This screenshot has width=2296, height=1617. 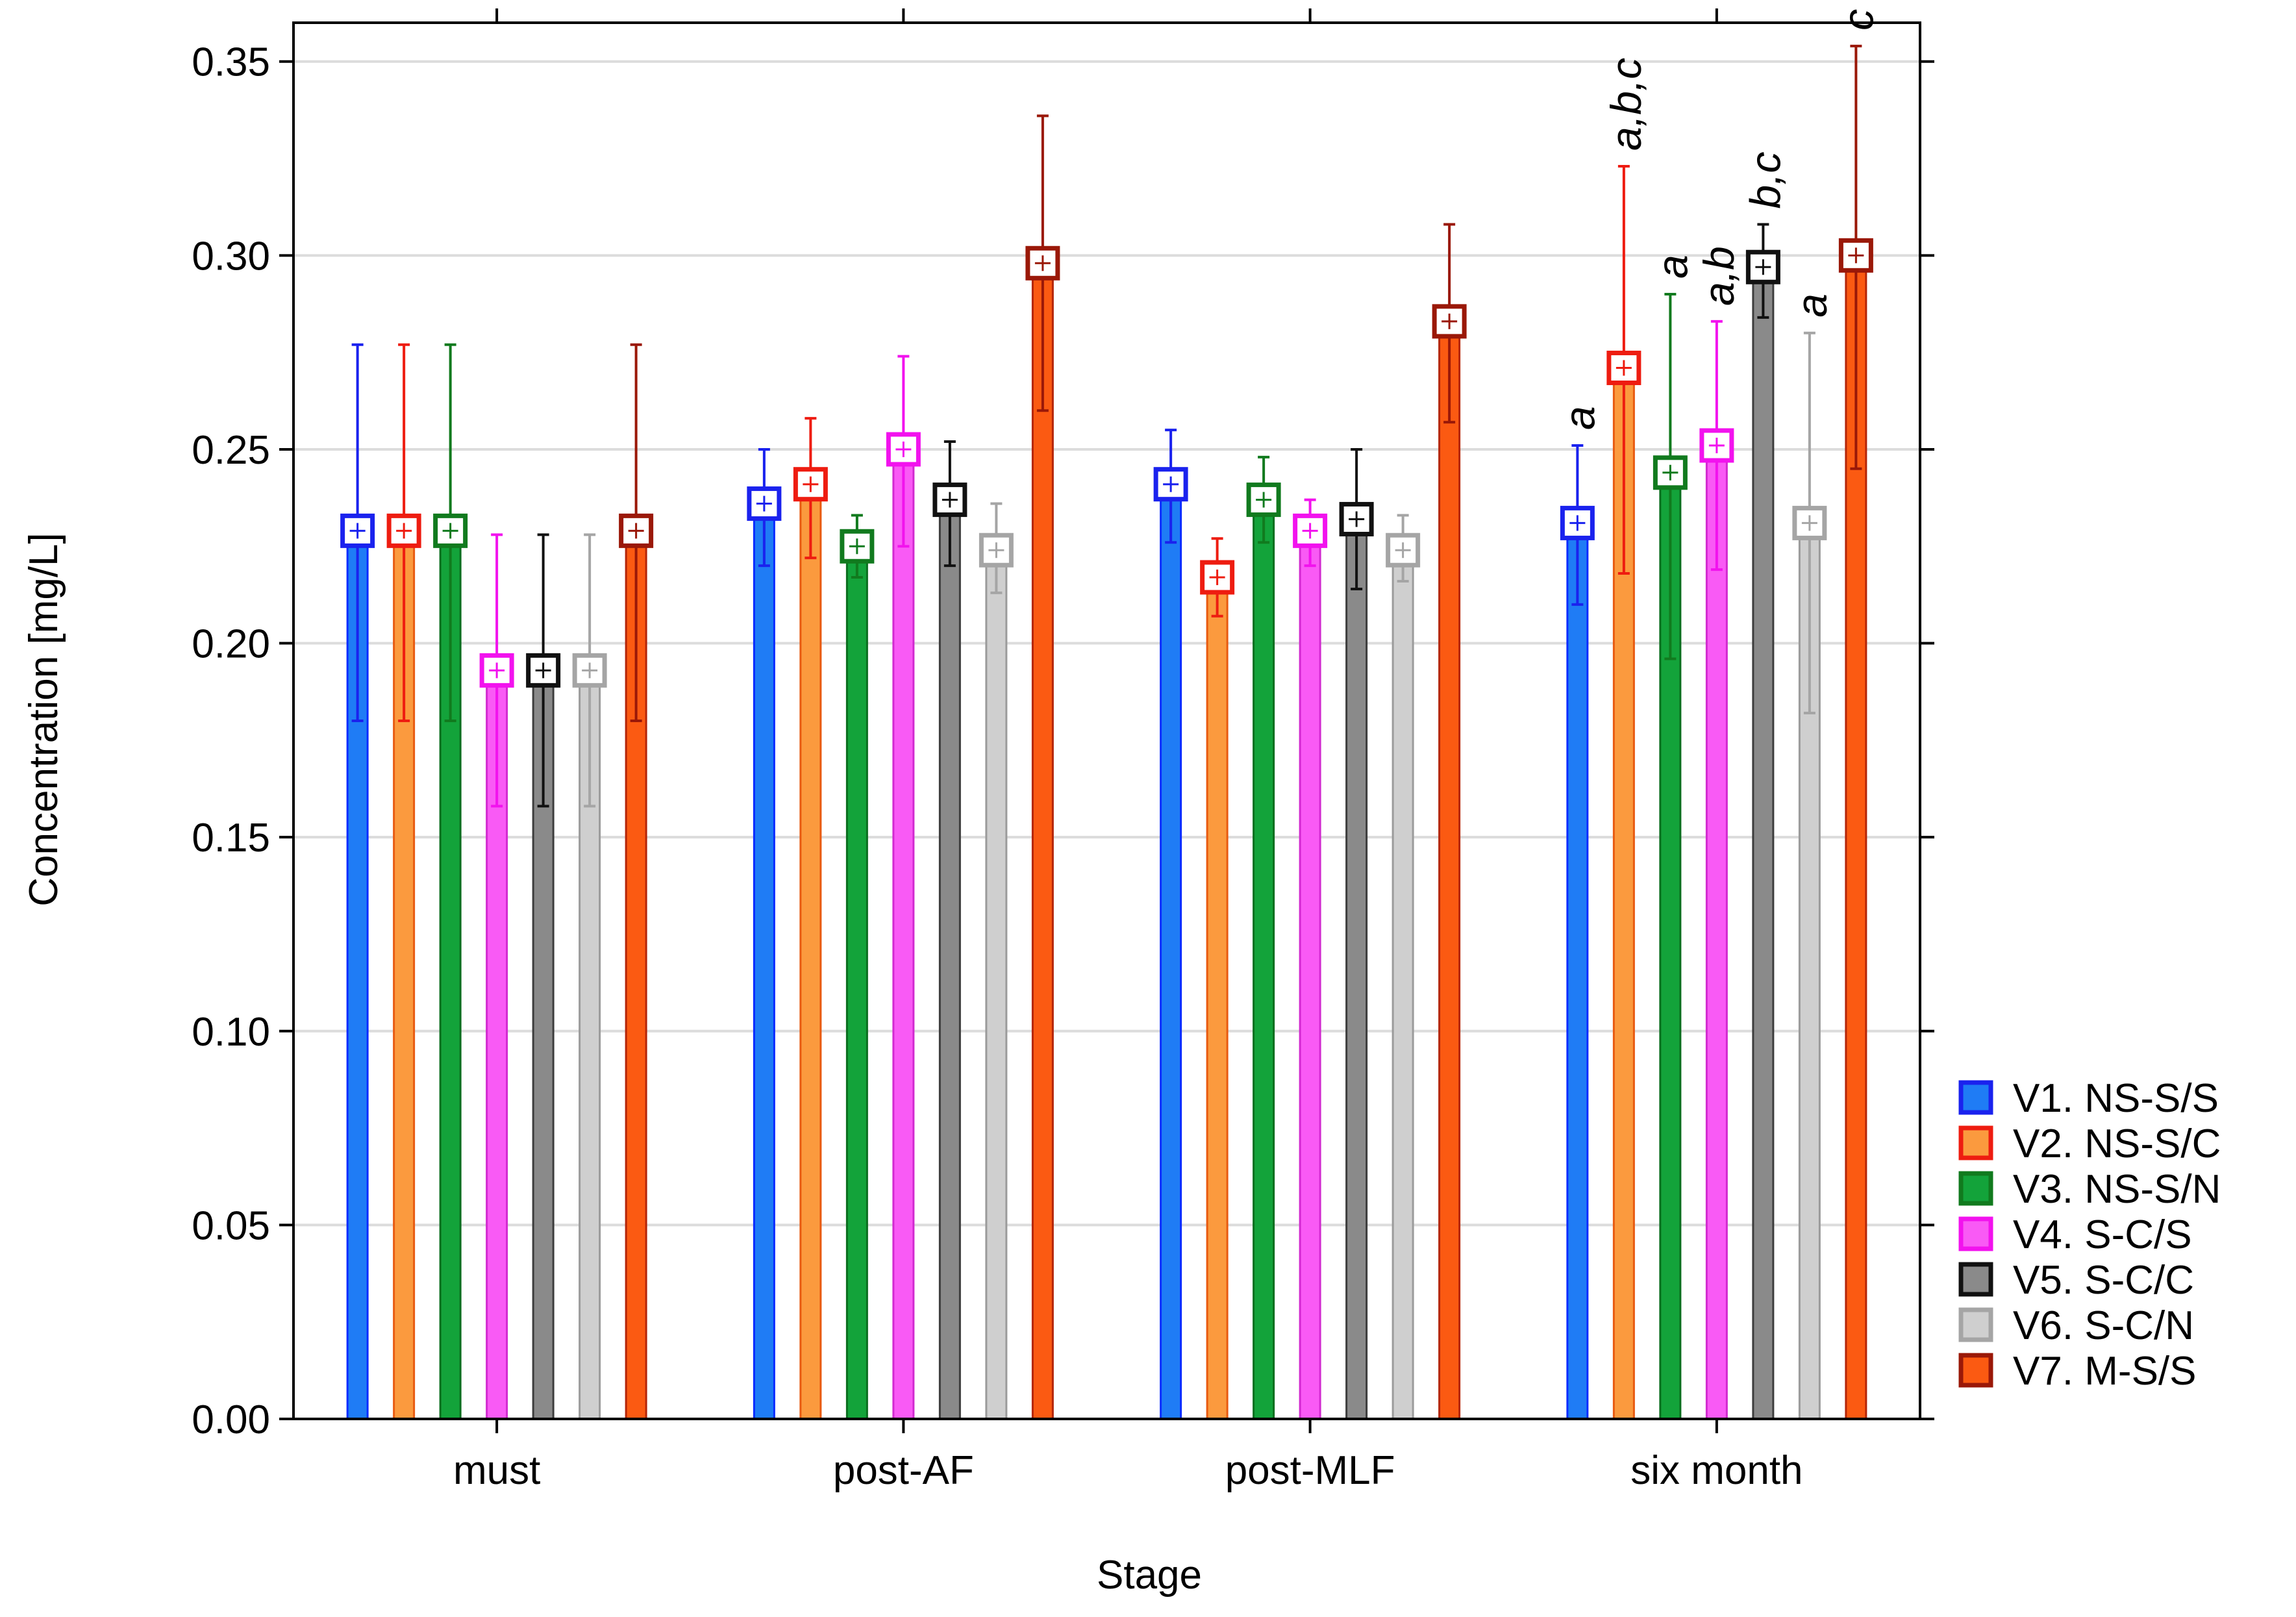 I want to click on annotation-label: b,c, so click(x=1765, y=180).